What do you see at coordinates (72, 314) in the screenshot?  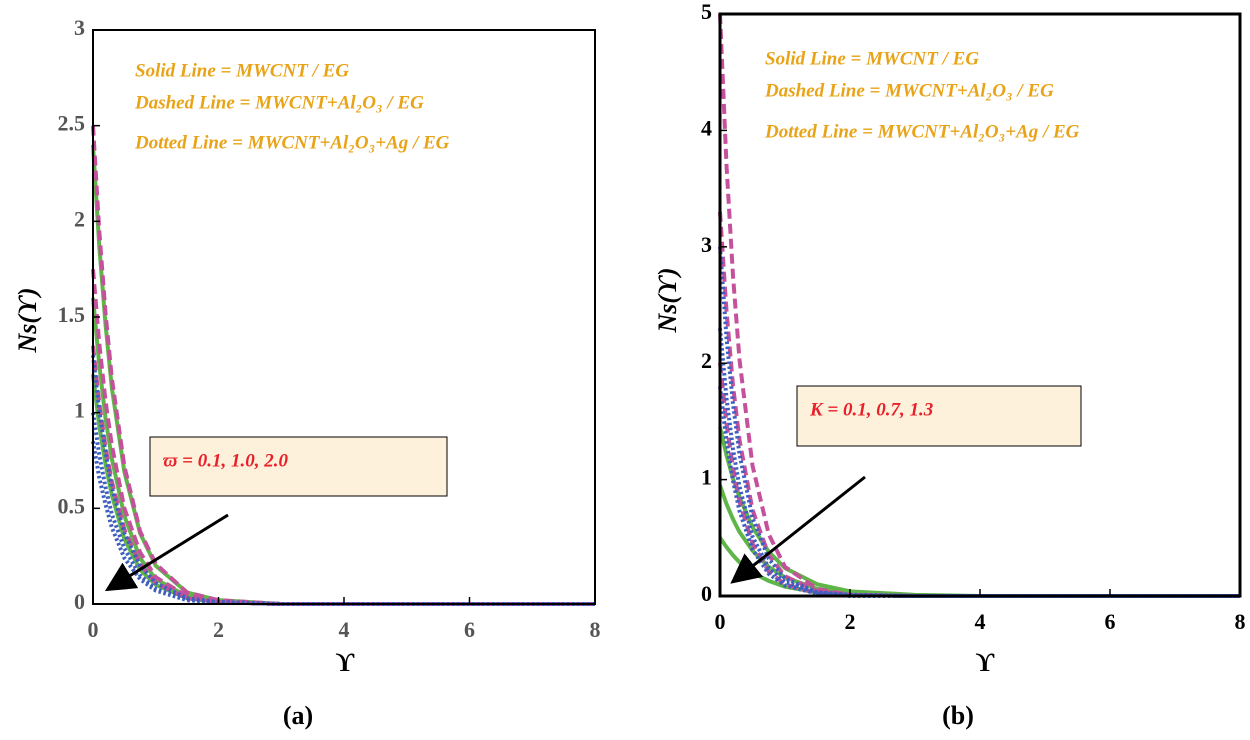 I see `y-tick-label: 1.5` at bounding box center [72, 314].